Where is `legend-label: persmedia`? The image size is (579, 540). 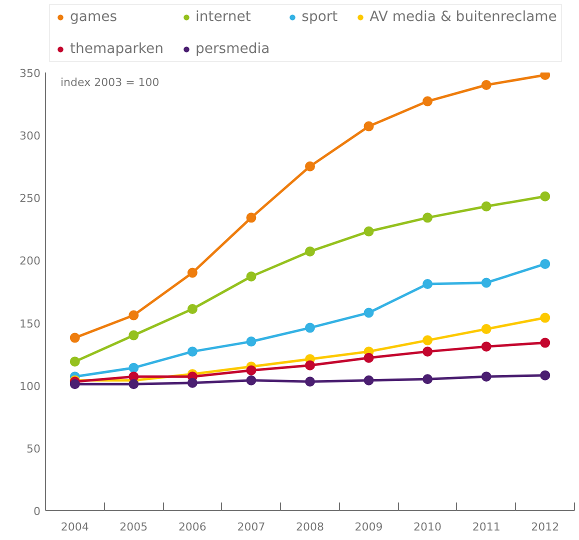 legend-label: persmedia is located at coordinates (233, 49).